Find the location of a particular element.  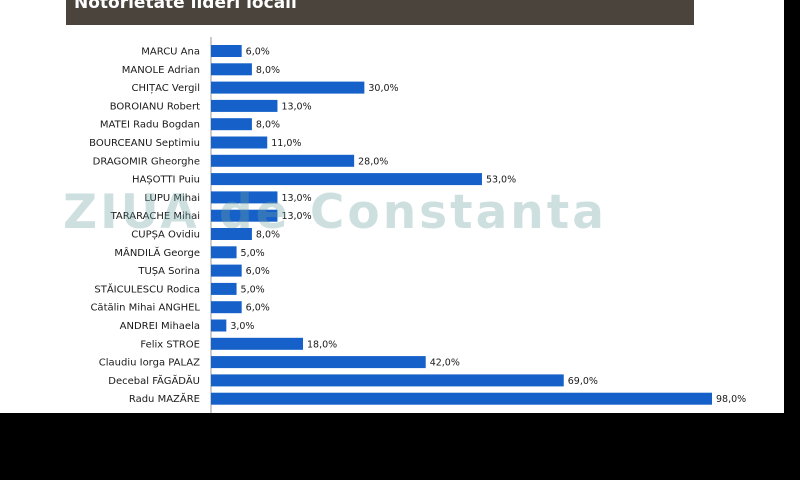

category-label: Decebal FĂGĂDĂU is located at coordinates (154, 380).